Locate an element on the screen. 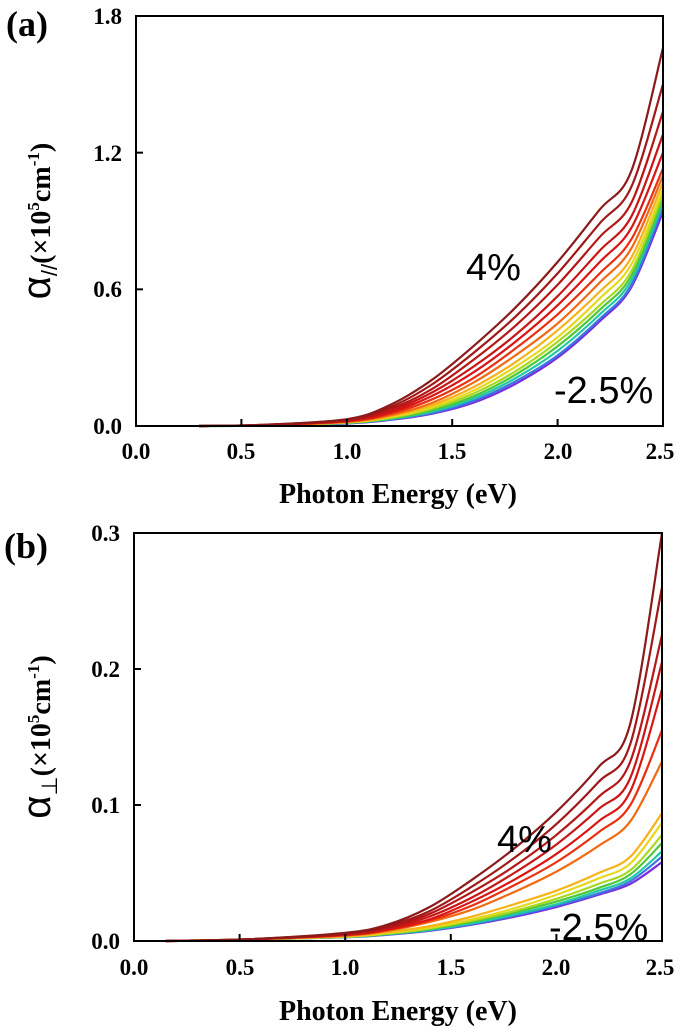 Image resolution: width=685 pixels, height=1034 pixels. panel-b-xtick-5: 2.5 is located at coordinates (660, 967).